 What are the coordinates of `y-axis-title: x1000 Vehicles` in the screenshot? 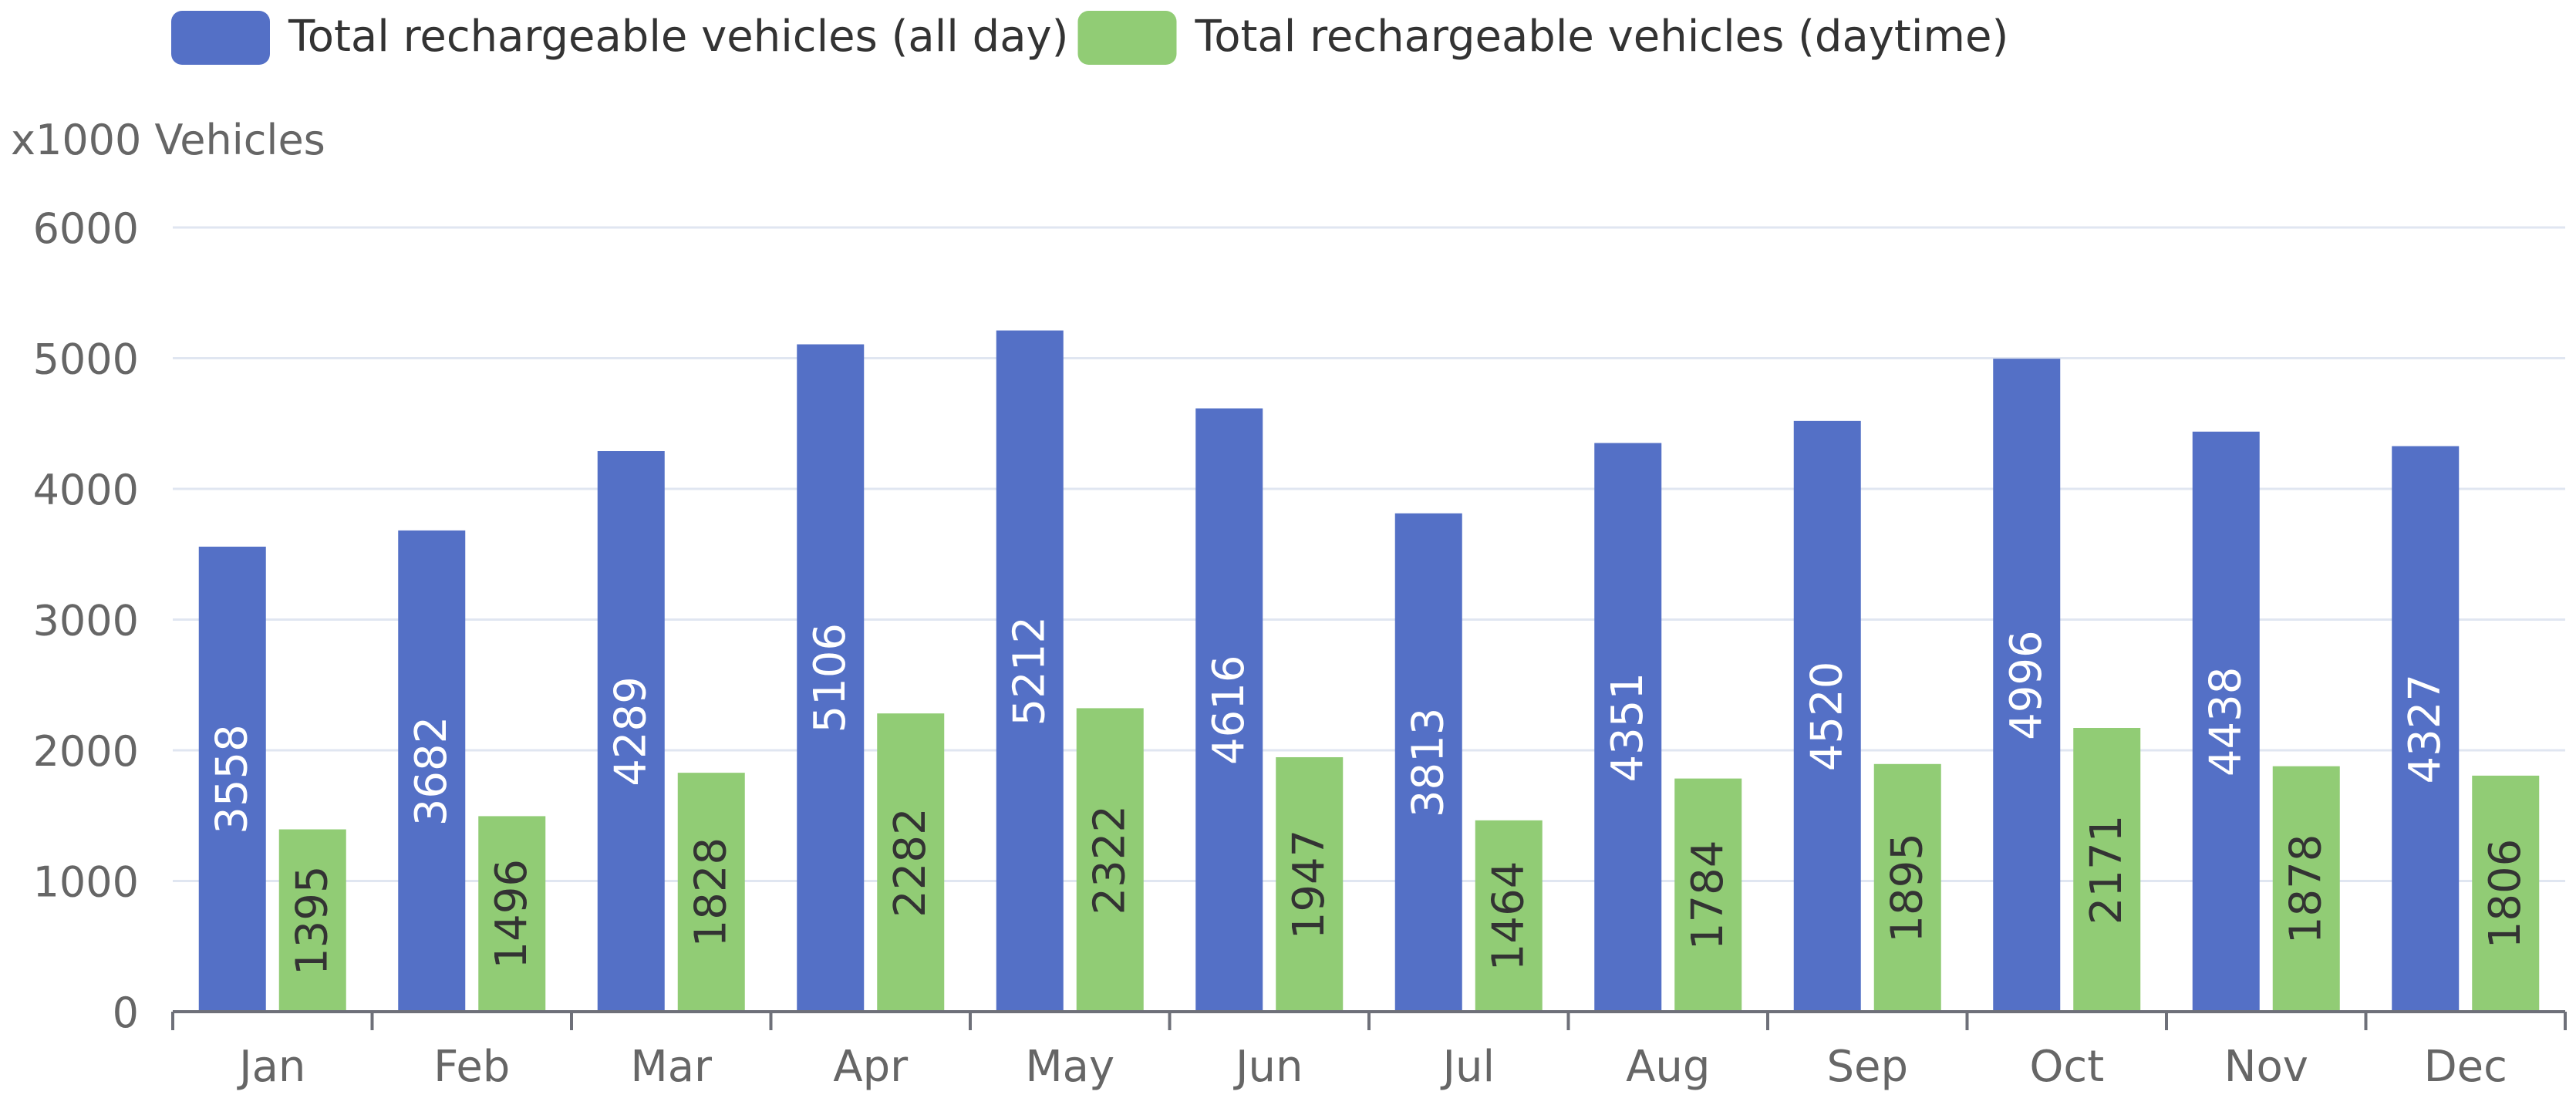 It's located at (168, 140).